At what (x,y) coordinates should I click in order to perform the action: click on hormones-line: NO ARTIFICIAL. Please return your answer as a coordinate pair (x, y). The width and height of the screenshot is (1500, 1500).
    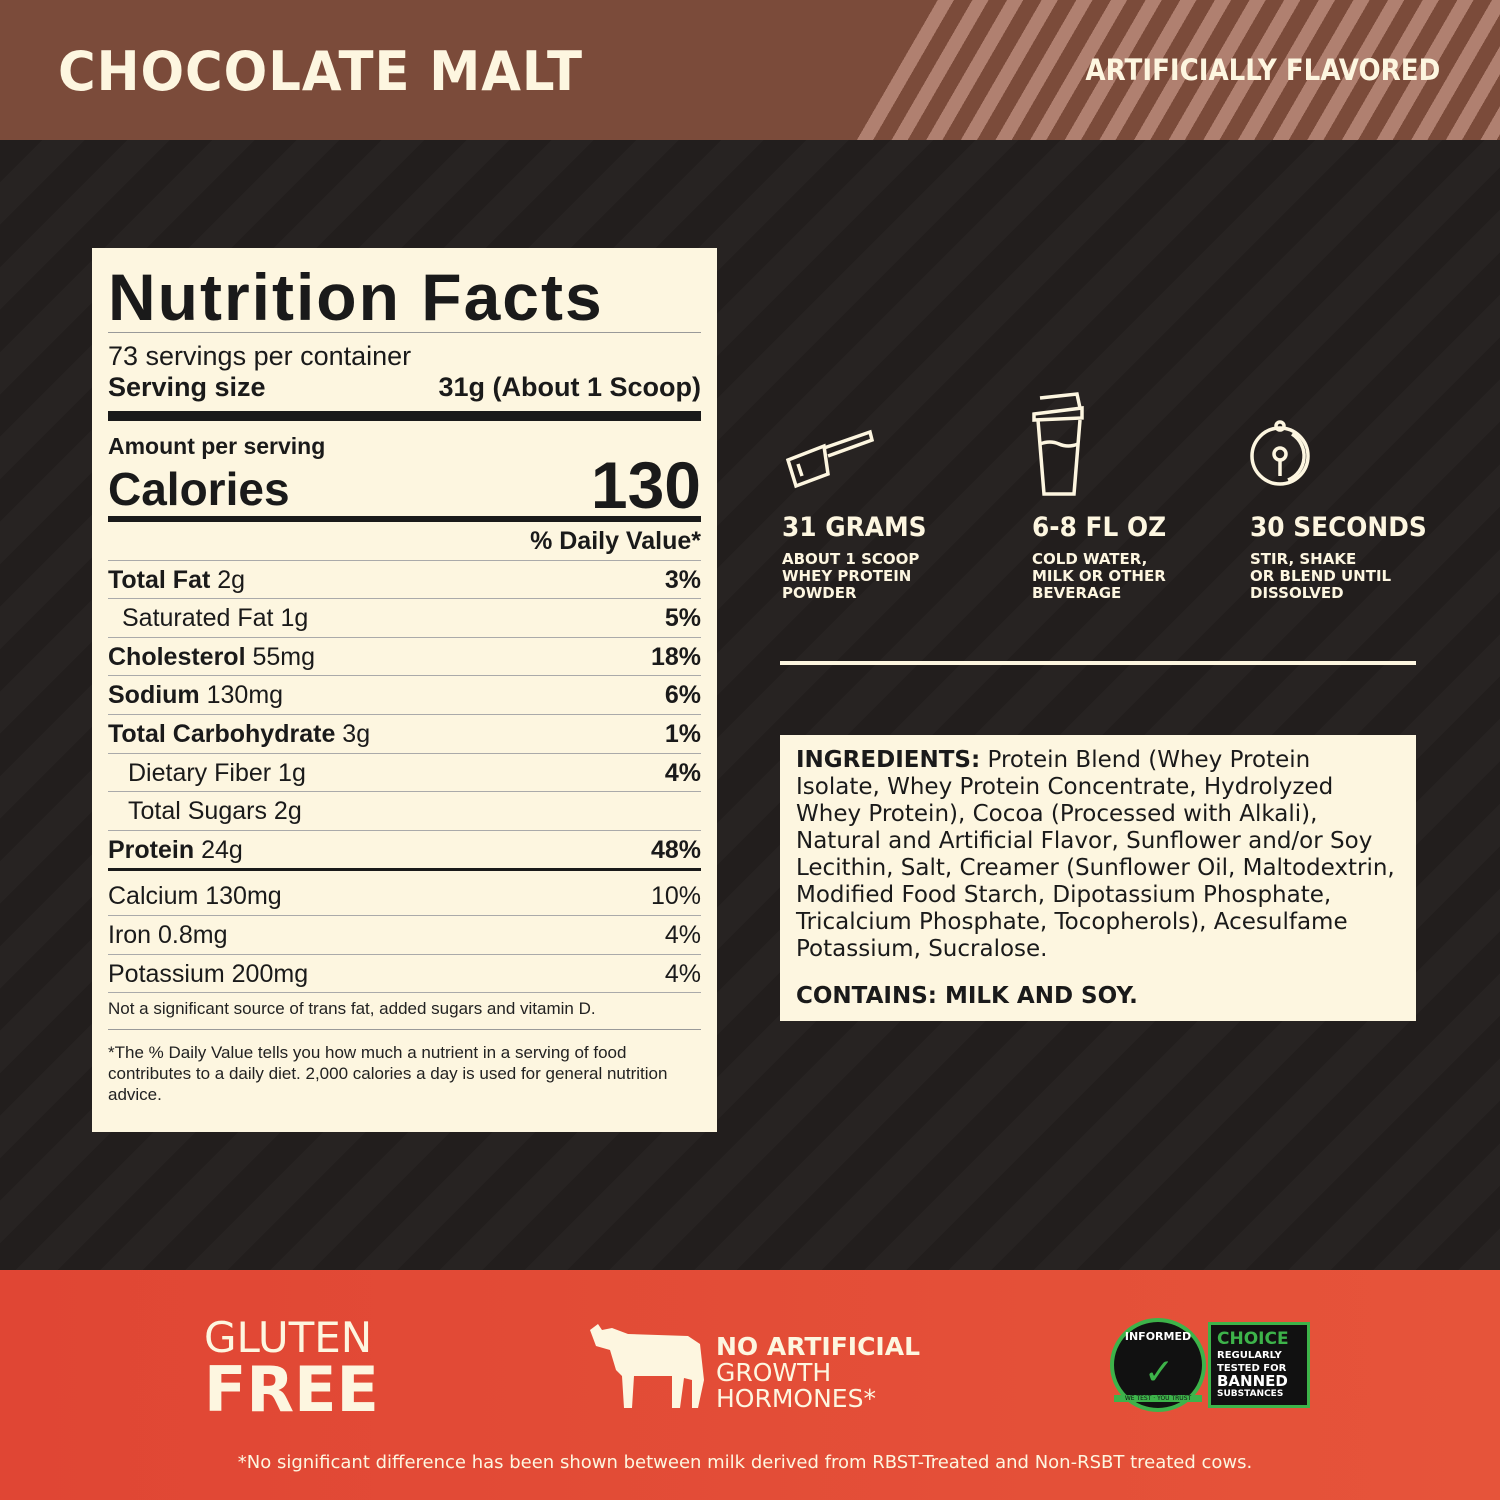
    Looking at the image, I should click on (818, 1346).